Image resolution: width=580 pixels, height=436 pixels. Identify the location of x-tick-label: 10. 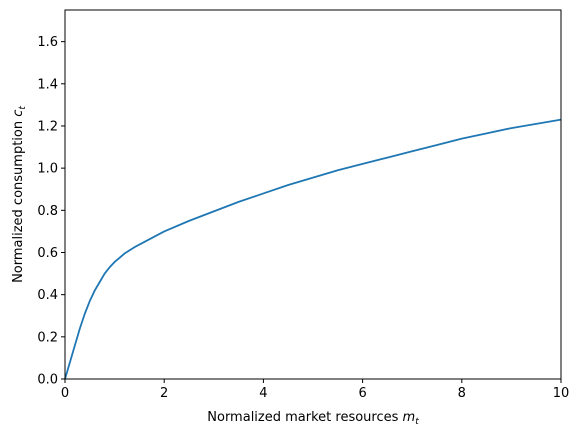
(561, 393).